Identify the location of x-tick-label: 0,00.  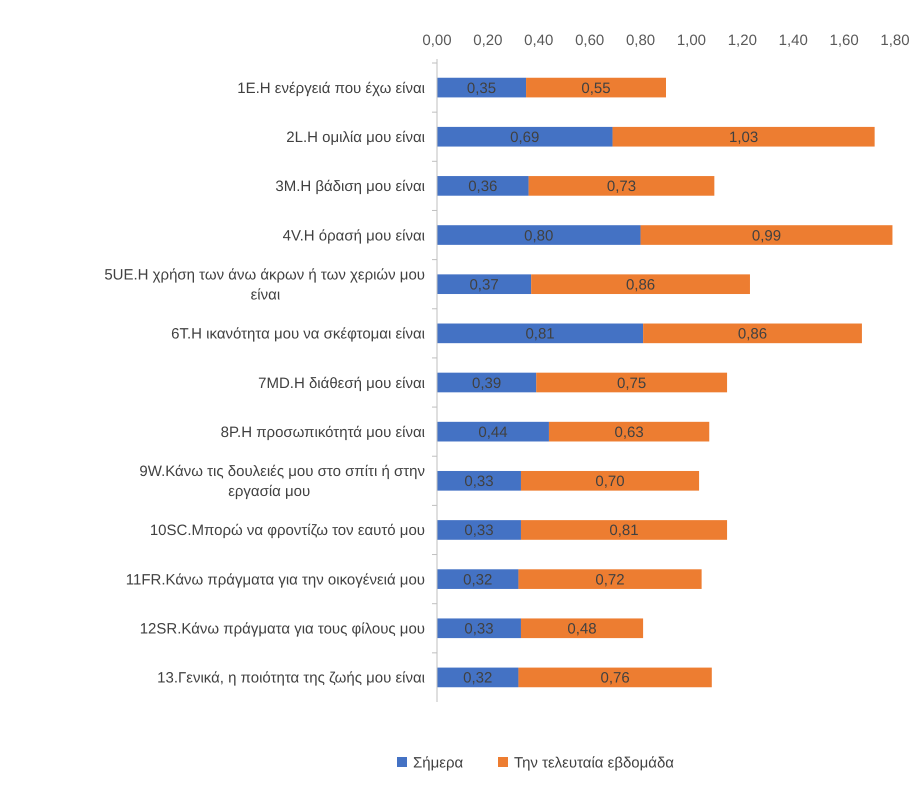
(437, 40).